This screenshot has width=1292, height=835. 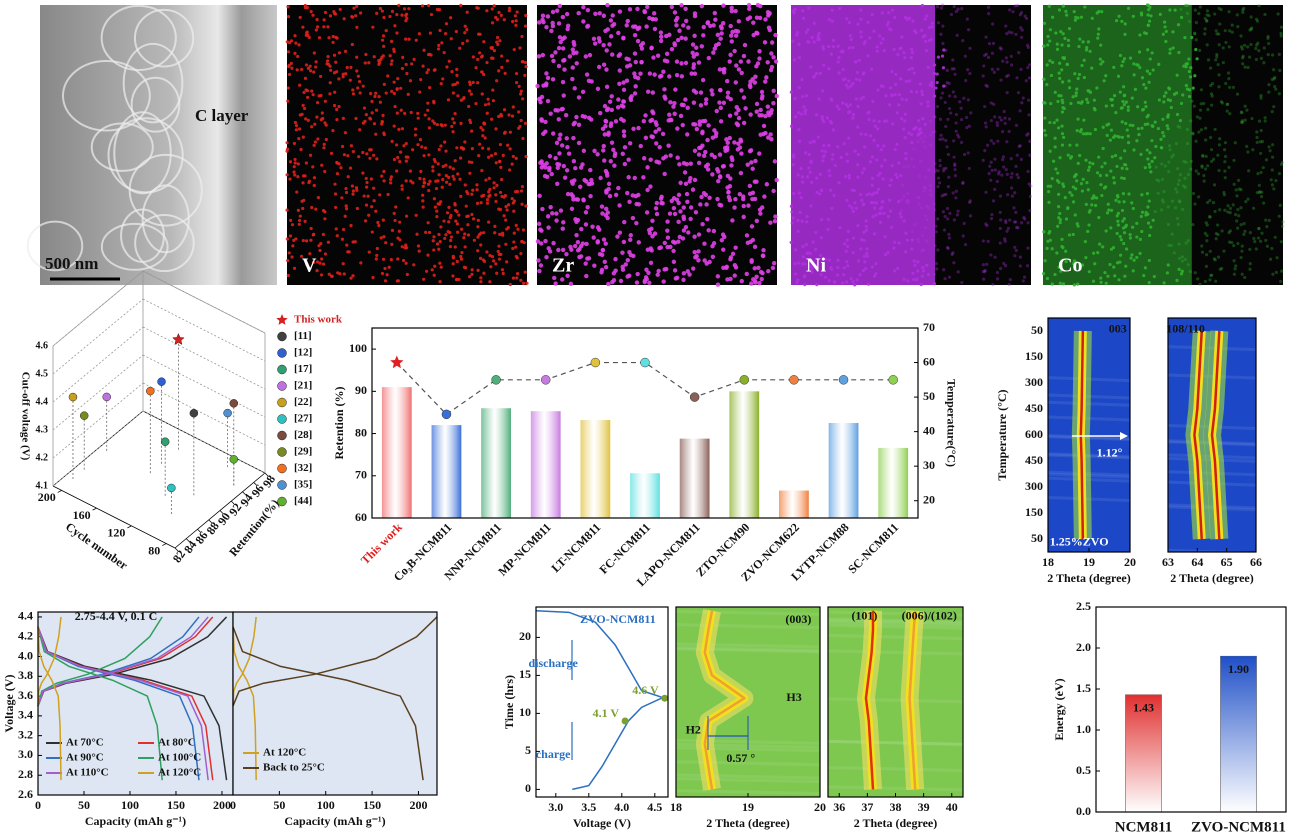 I want to click on legend-label: At 90°C, so click(x=85, y=758).